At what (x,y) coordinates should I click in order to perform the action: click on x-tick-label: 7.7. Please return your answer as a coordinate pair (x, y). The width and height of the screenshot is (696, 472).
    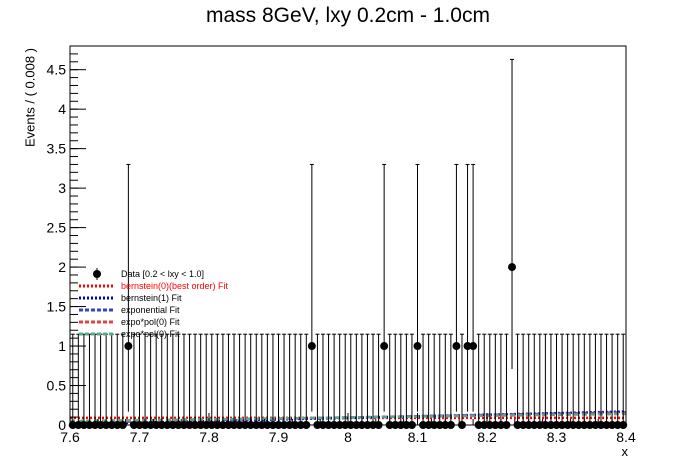
    Looking at the image, I should click on (140, 437).